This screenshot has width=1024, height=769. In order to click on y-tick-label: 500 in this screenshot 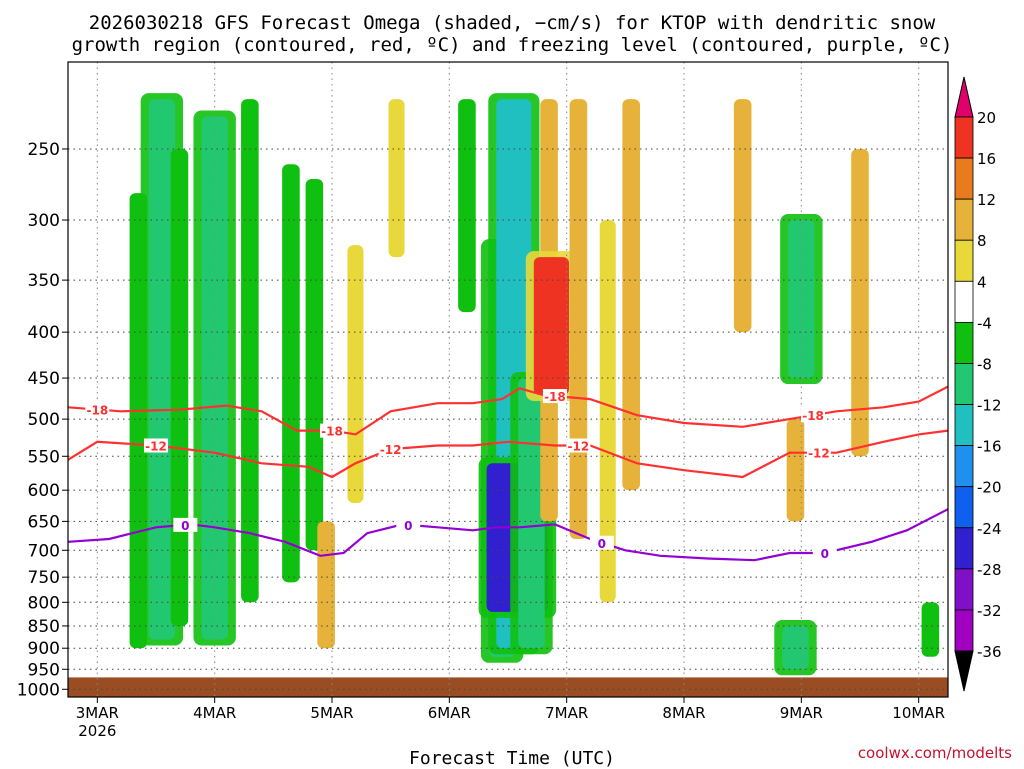, I will do `click(44, 420)`.